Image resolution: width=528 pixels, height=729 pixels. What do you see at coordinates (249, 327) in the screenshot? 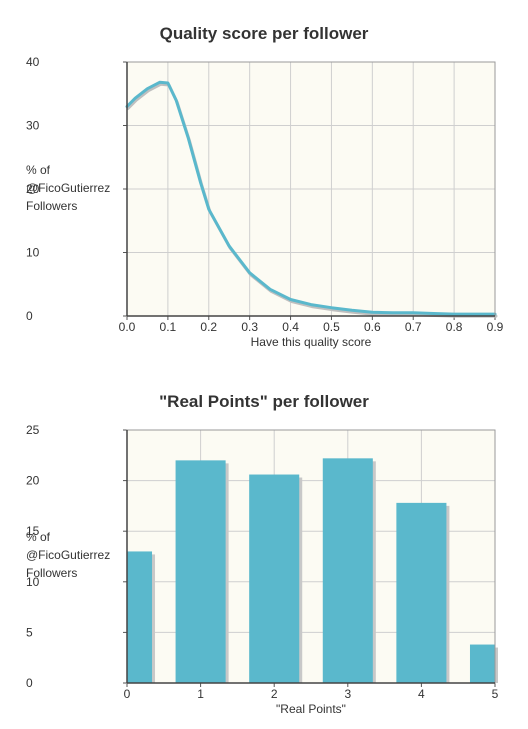
I see `x-tick-label: 0.3` at bounding box center [249, 327].